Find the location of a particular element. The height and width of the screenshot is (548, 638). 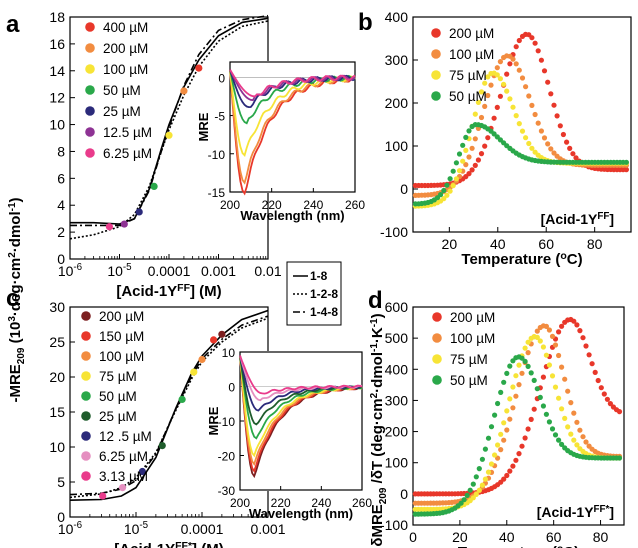

y-tick-label: 20 is located at coordinates (57, 377).